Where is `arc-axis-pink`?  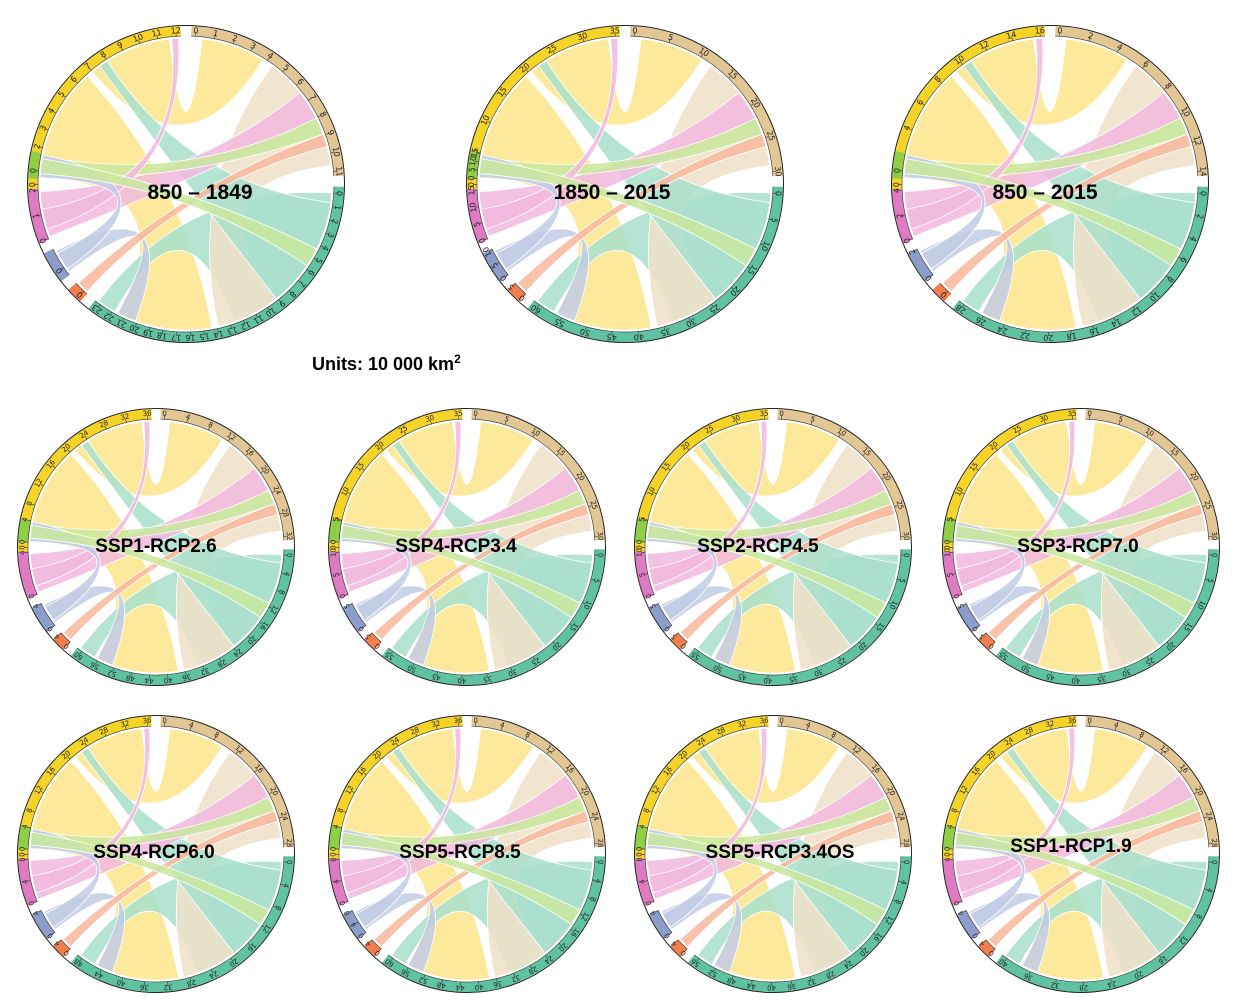
arc-axis-pink is located at coordinates (482, 214).